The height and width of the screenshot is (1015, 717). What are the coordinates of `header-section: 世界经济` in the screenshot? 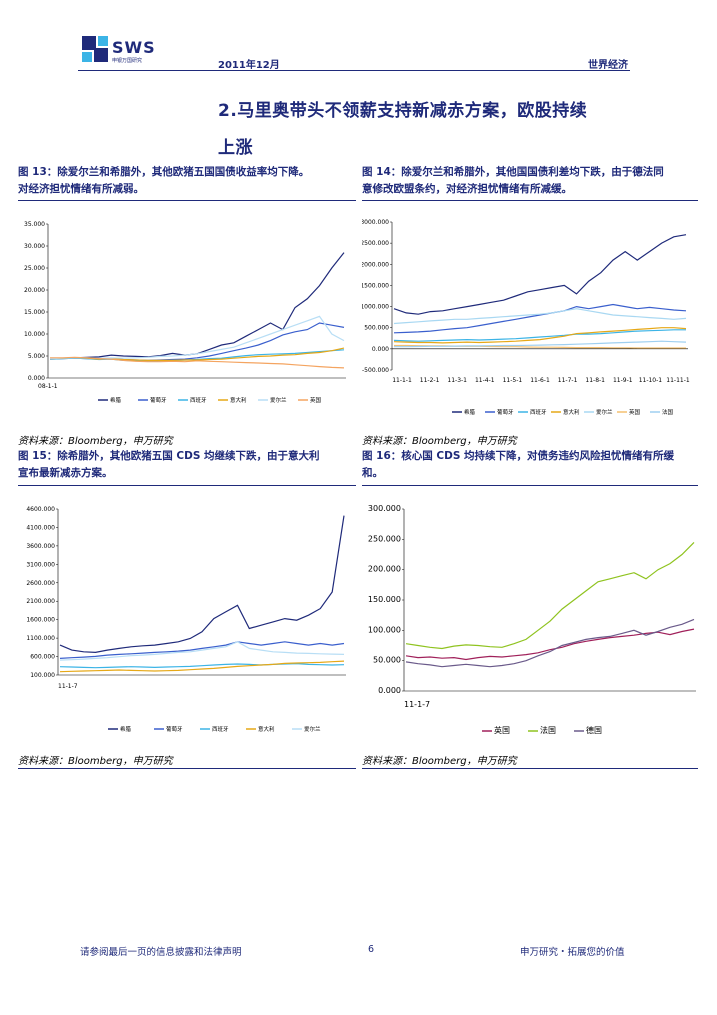 It's located at (608, 65).